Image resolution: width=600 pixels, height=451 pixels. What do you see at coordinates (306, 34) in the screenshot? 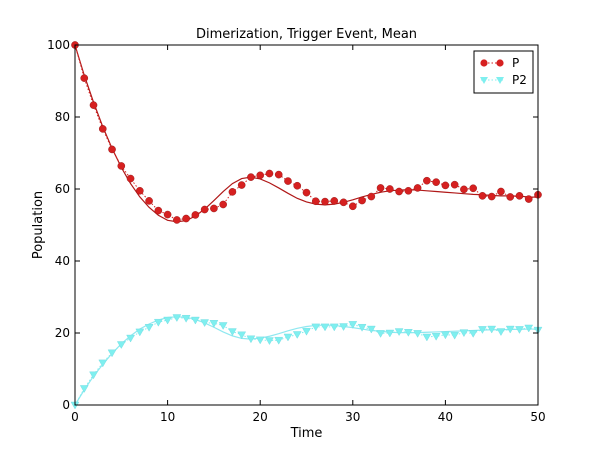
I see `chart-title: Dimerization, Trigger Event, Mean` at bounding box center [306, 34].